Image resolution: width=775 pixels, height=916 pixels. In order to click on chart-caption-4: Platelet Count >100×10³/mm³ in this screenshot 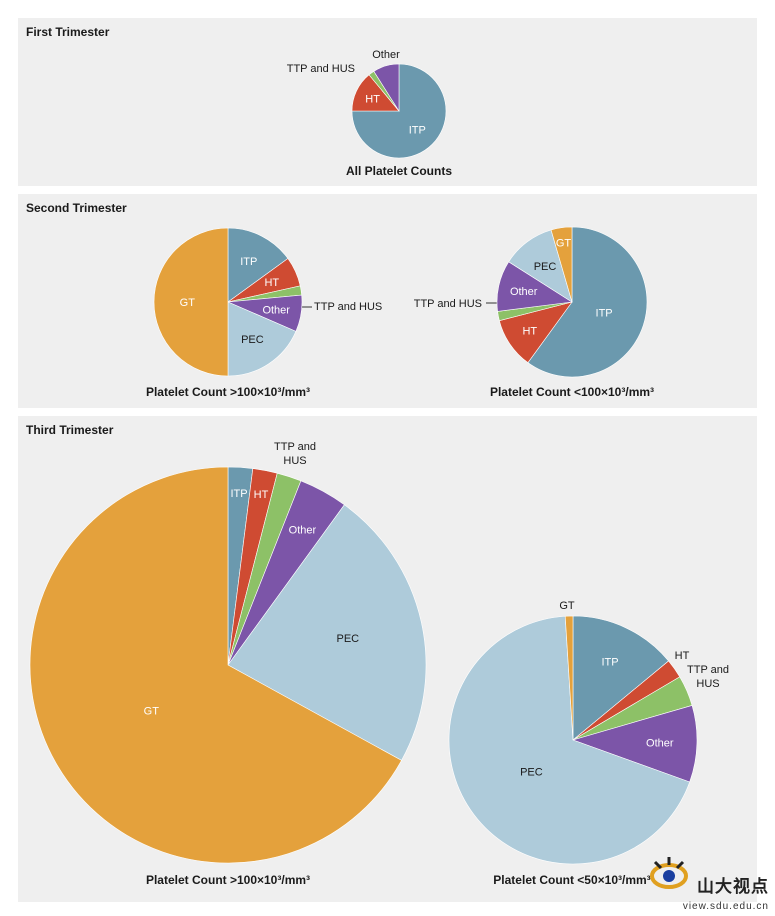, I will do `click(228, 880)`.